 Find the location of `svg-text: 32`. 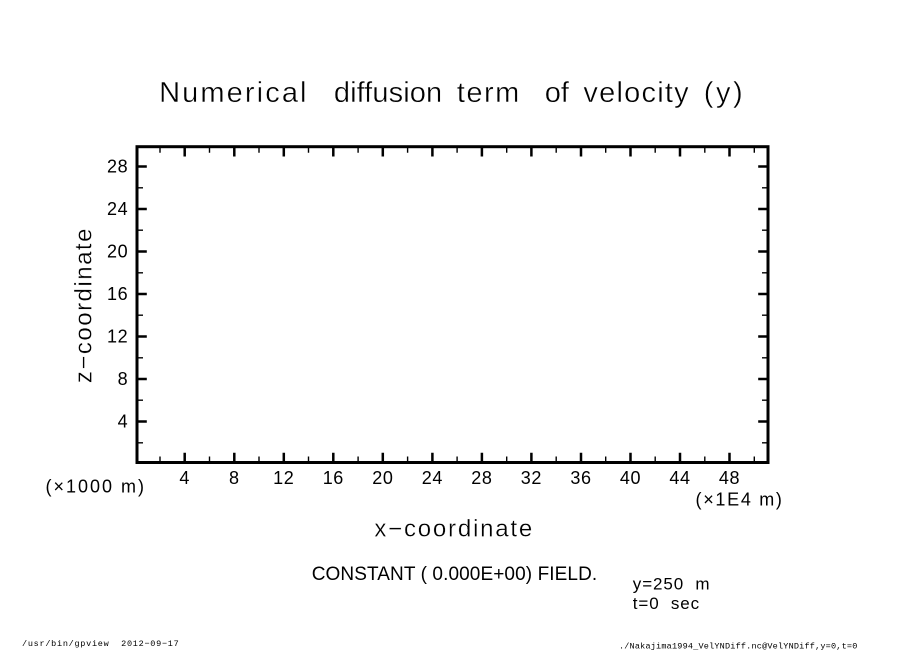

svg-text: 32 is located at coordinates (531, 478).